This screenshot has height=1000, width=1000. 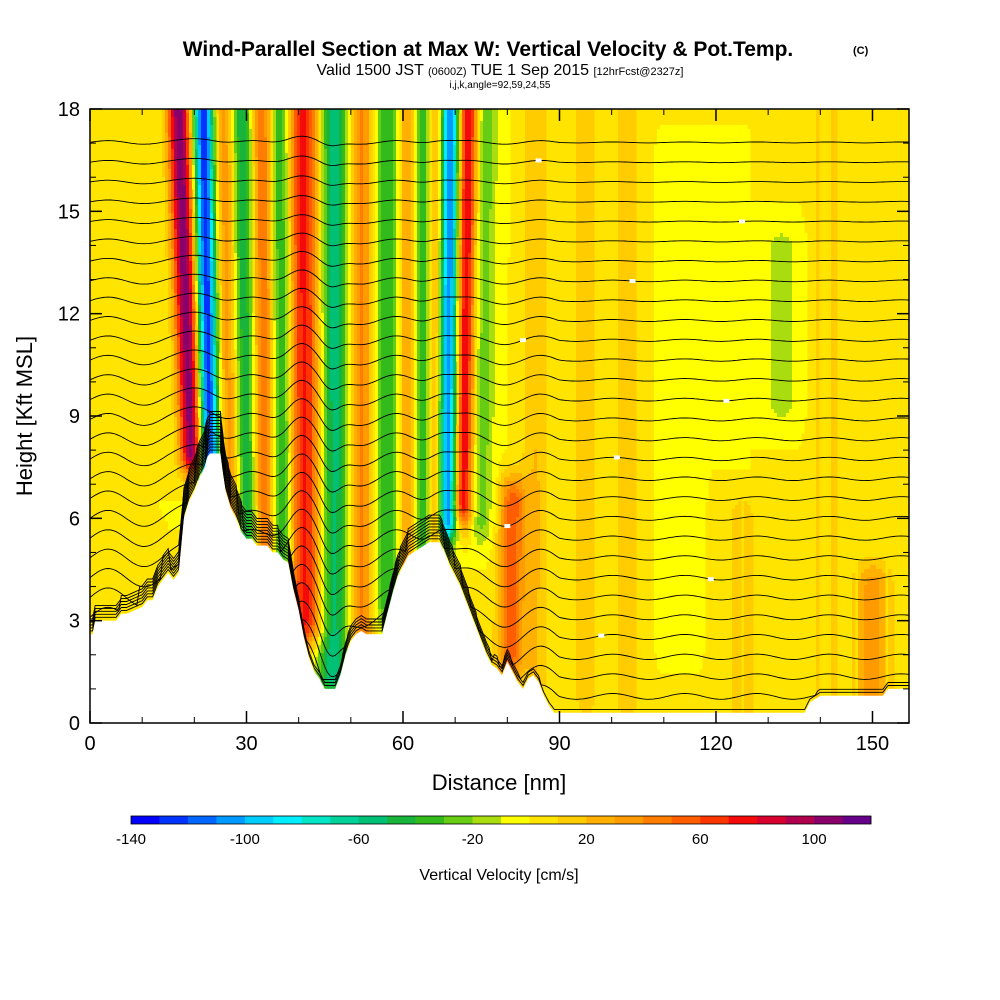 What do you see at coordinates (700, 839) in the screenshot?
I see `colorbar-tick-label: 60` at bounding box center [700, 839].